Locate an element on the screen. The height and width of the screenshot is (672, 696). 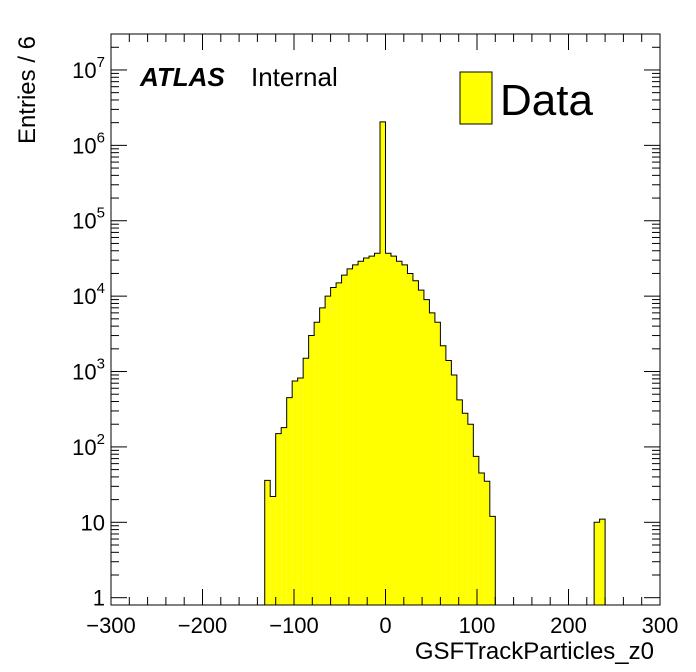
y-tick-label: 10⁷ is located at coordinates (88, 68).